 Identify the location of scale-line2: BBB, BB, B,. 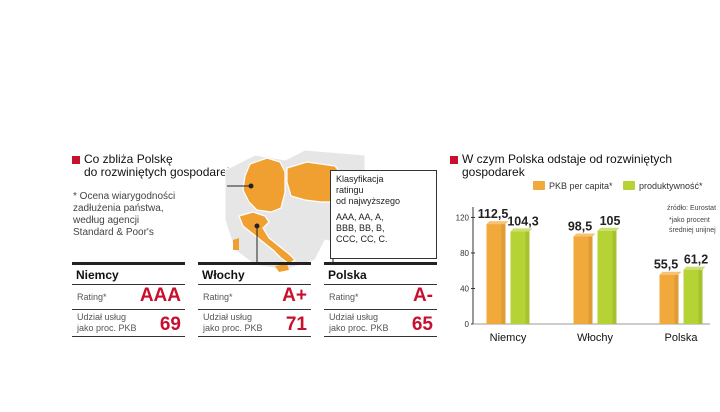
(360, 228).